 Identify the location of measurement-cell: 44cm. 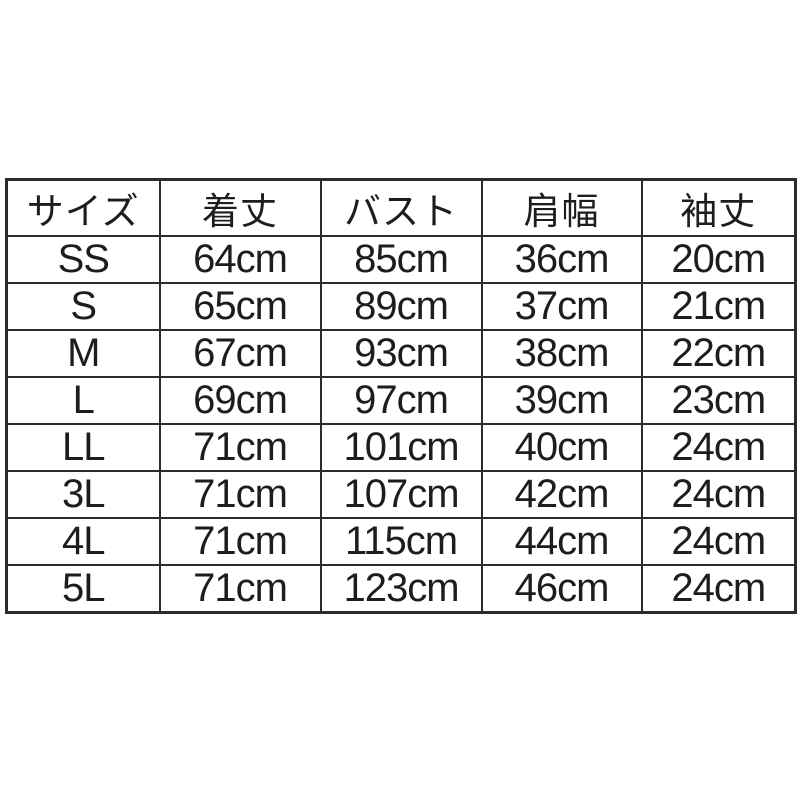
(561, 541).